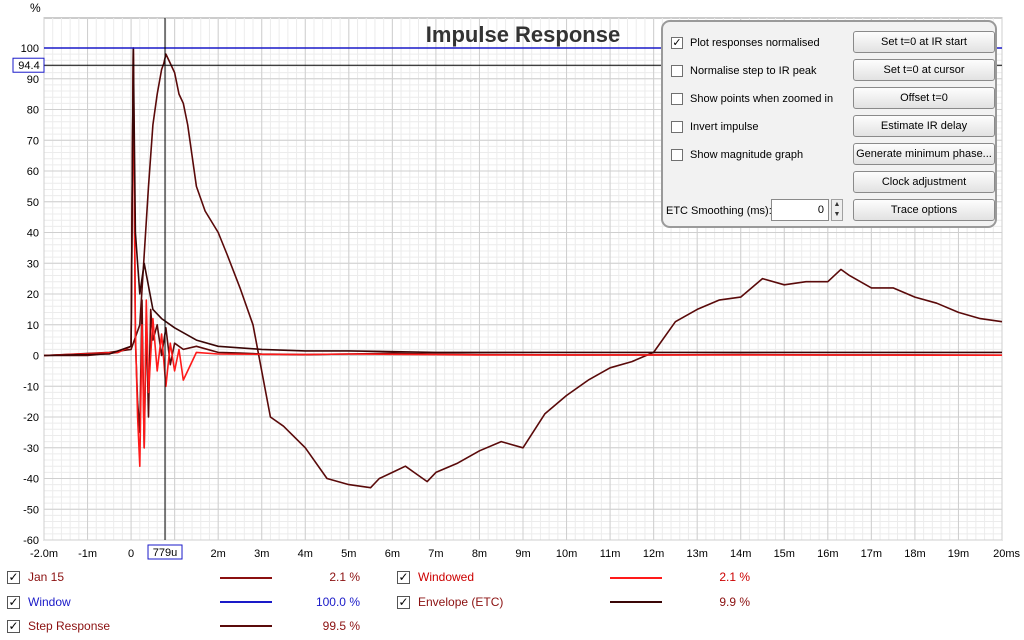 This screenshot has width=1024, height=640. Describe the element at coordinates (31, 510) in the screenshot. I see `y-tick-label: -50` at that location.